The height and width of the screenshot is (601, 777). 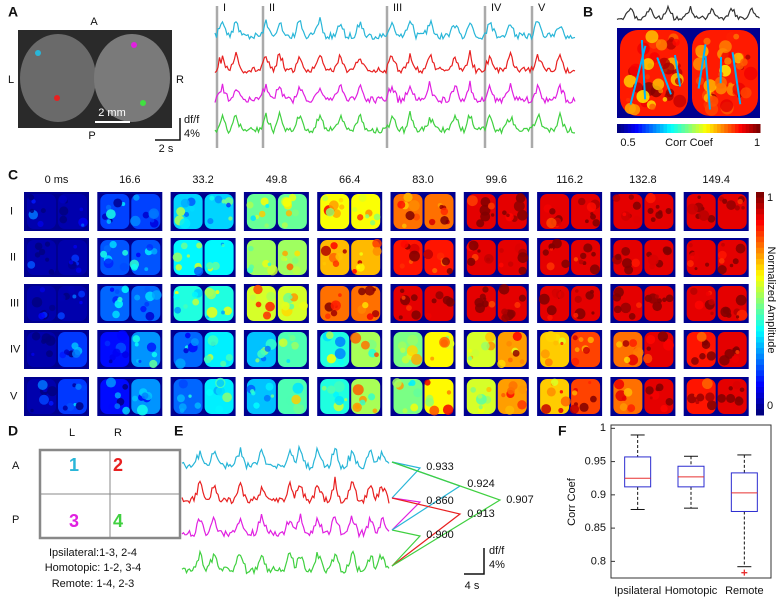 I want to click on row-label: P, so click(x=15, y=520).